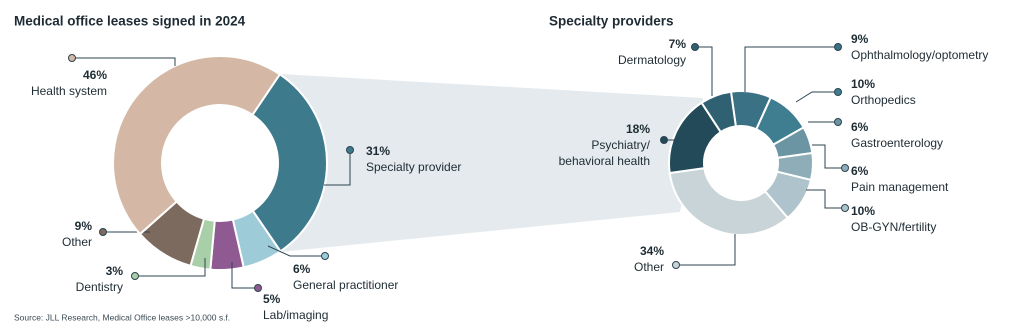 This screenshot has width=1022, height=324. Describe the element at coordinates (295, 315) in the screenshot. I see `category-label: Lab/imaging` at that location.